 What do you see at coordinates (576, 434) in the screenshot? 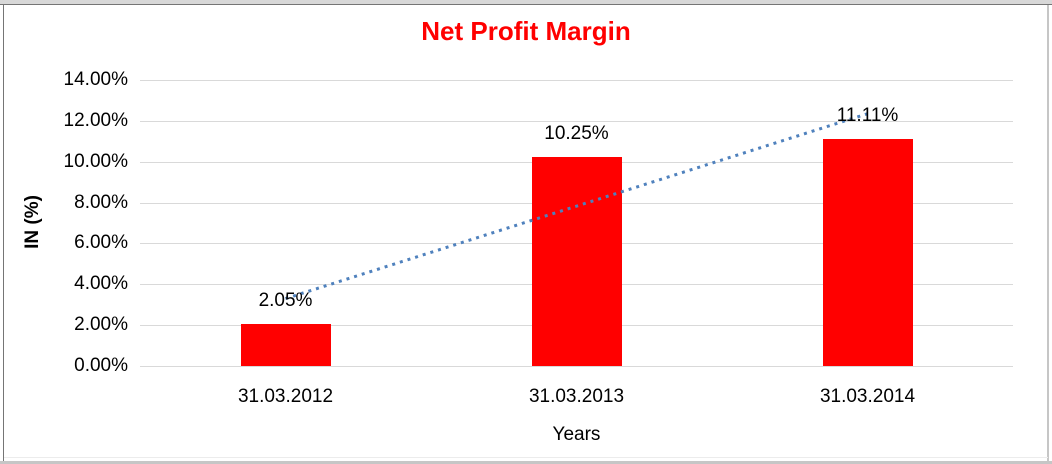
I see `x-axis-title: Years` at bounding box center [576, 434].